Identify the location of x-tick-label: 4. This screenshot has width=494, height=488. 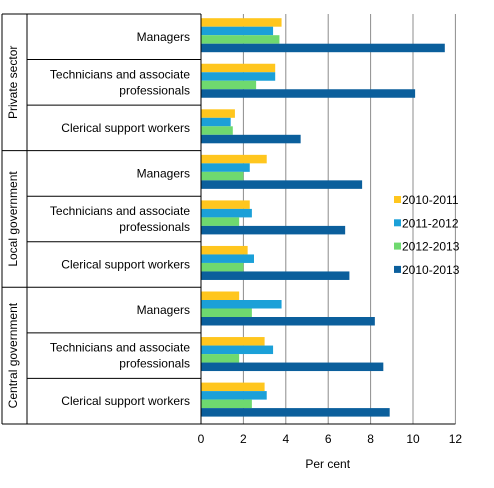
(285, 439).